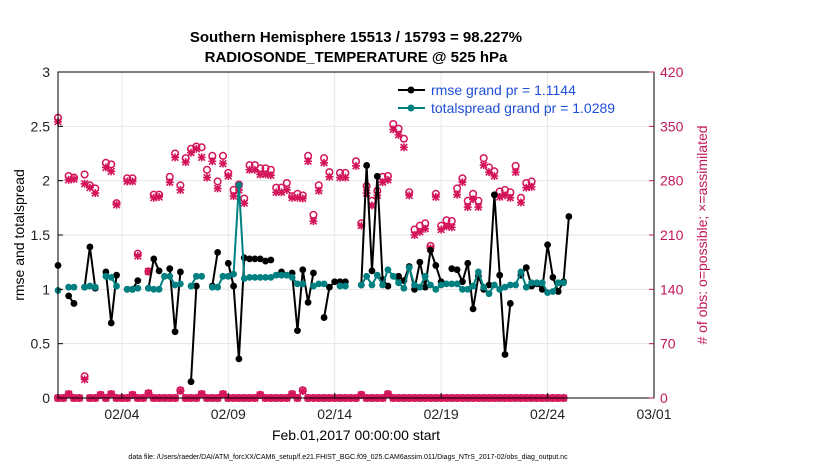 This screenshot has height=470, width=830. What do you see at coordinates (41, 344) in the screenshot?
I see `y-tick-label: 0.5` at bounding box center [41, 344].